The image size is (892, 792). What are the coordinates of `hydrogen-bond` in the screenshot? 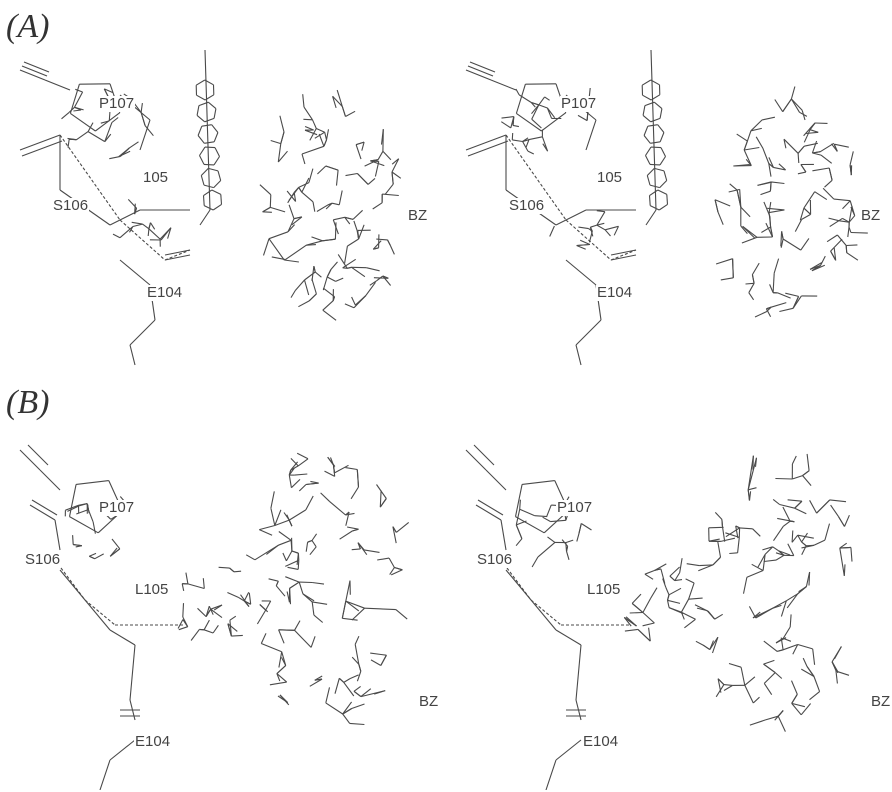 It's located at (588, 240).